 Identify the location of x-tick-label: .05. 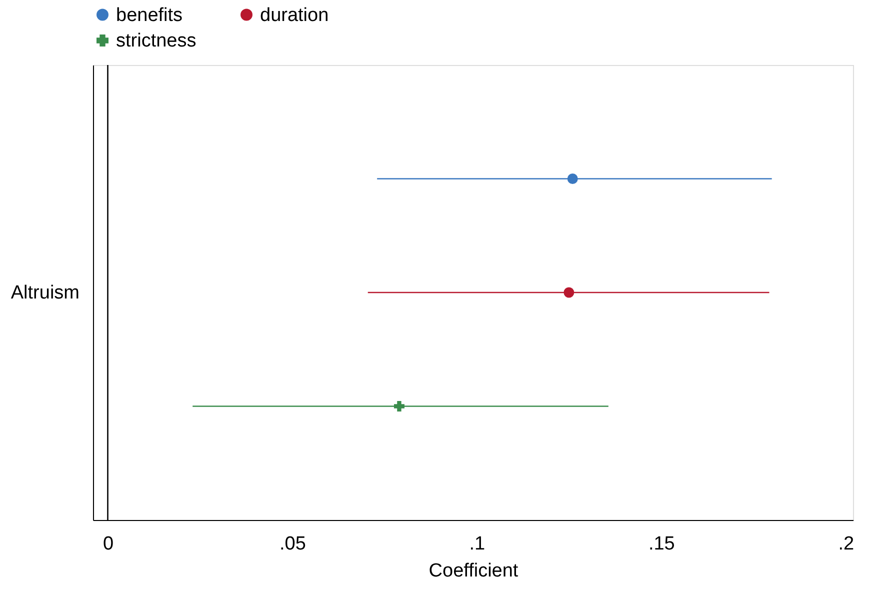
(293, 544).